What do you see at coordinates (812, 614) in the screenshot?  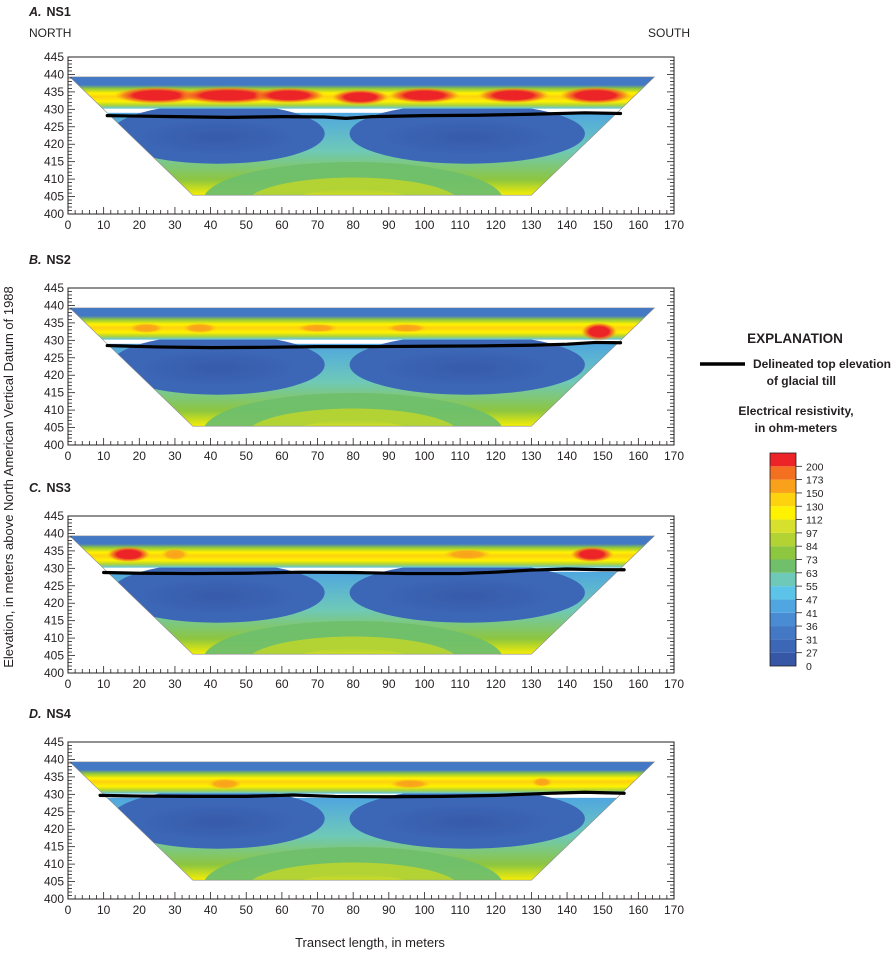 I see `color-scale-label: 41` at bounding box center [812, 614].